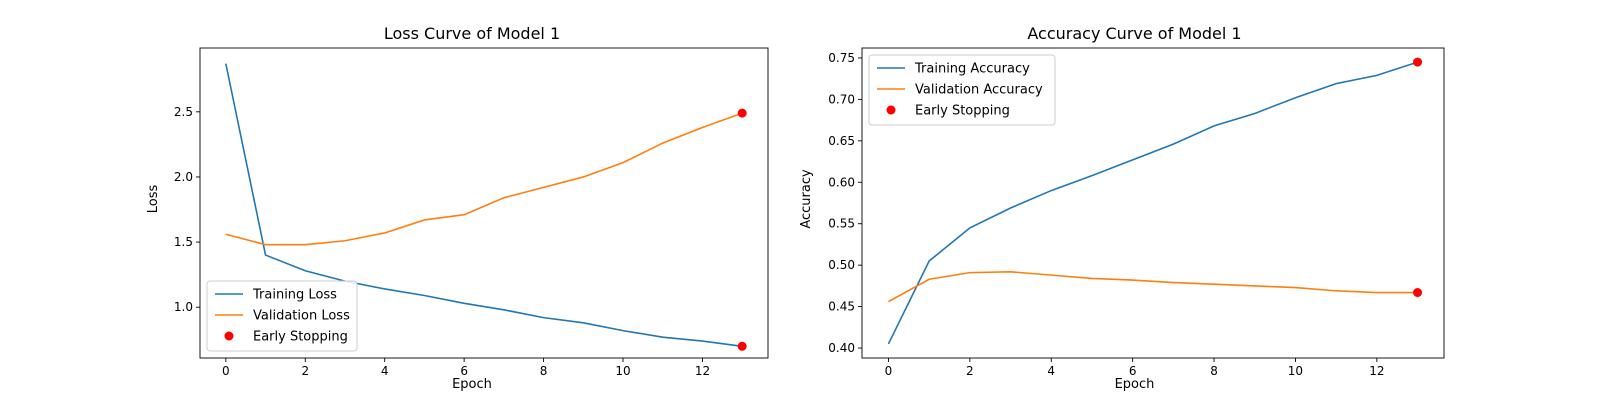 The image size is (1600, 400). What do you see at coordinates (1134, 33) in the screenshot?
I see `chart-title: Accuracy Curve of Model 1` at bounding box center [1134, 33].